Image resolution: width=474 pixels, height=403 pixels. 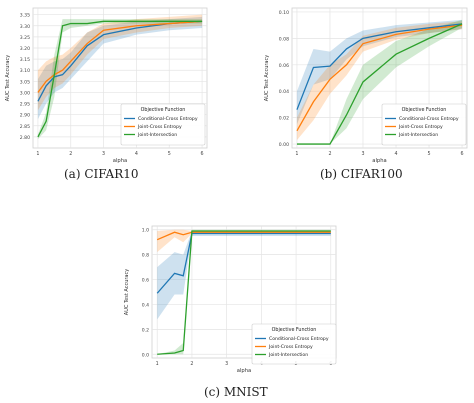 What do you see at coordinates (284, 92) in the screenshot?
I see `y-tick-label: 0.04` at bounding box center [284, 92].